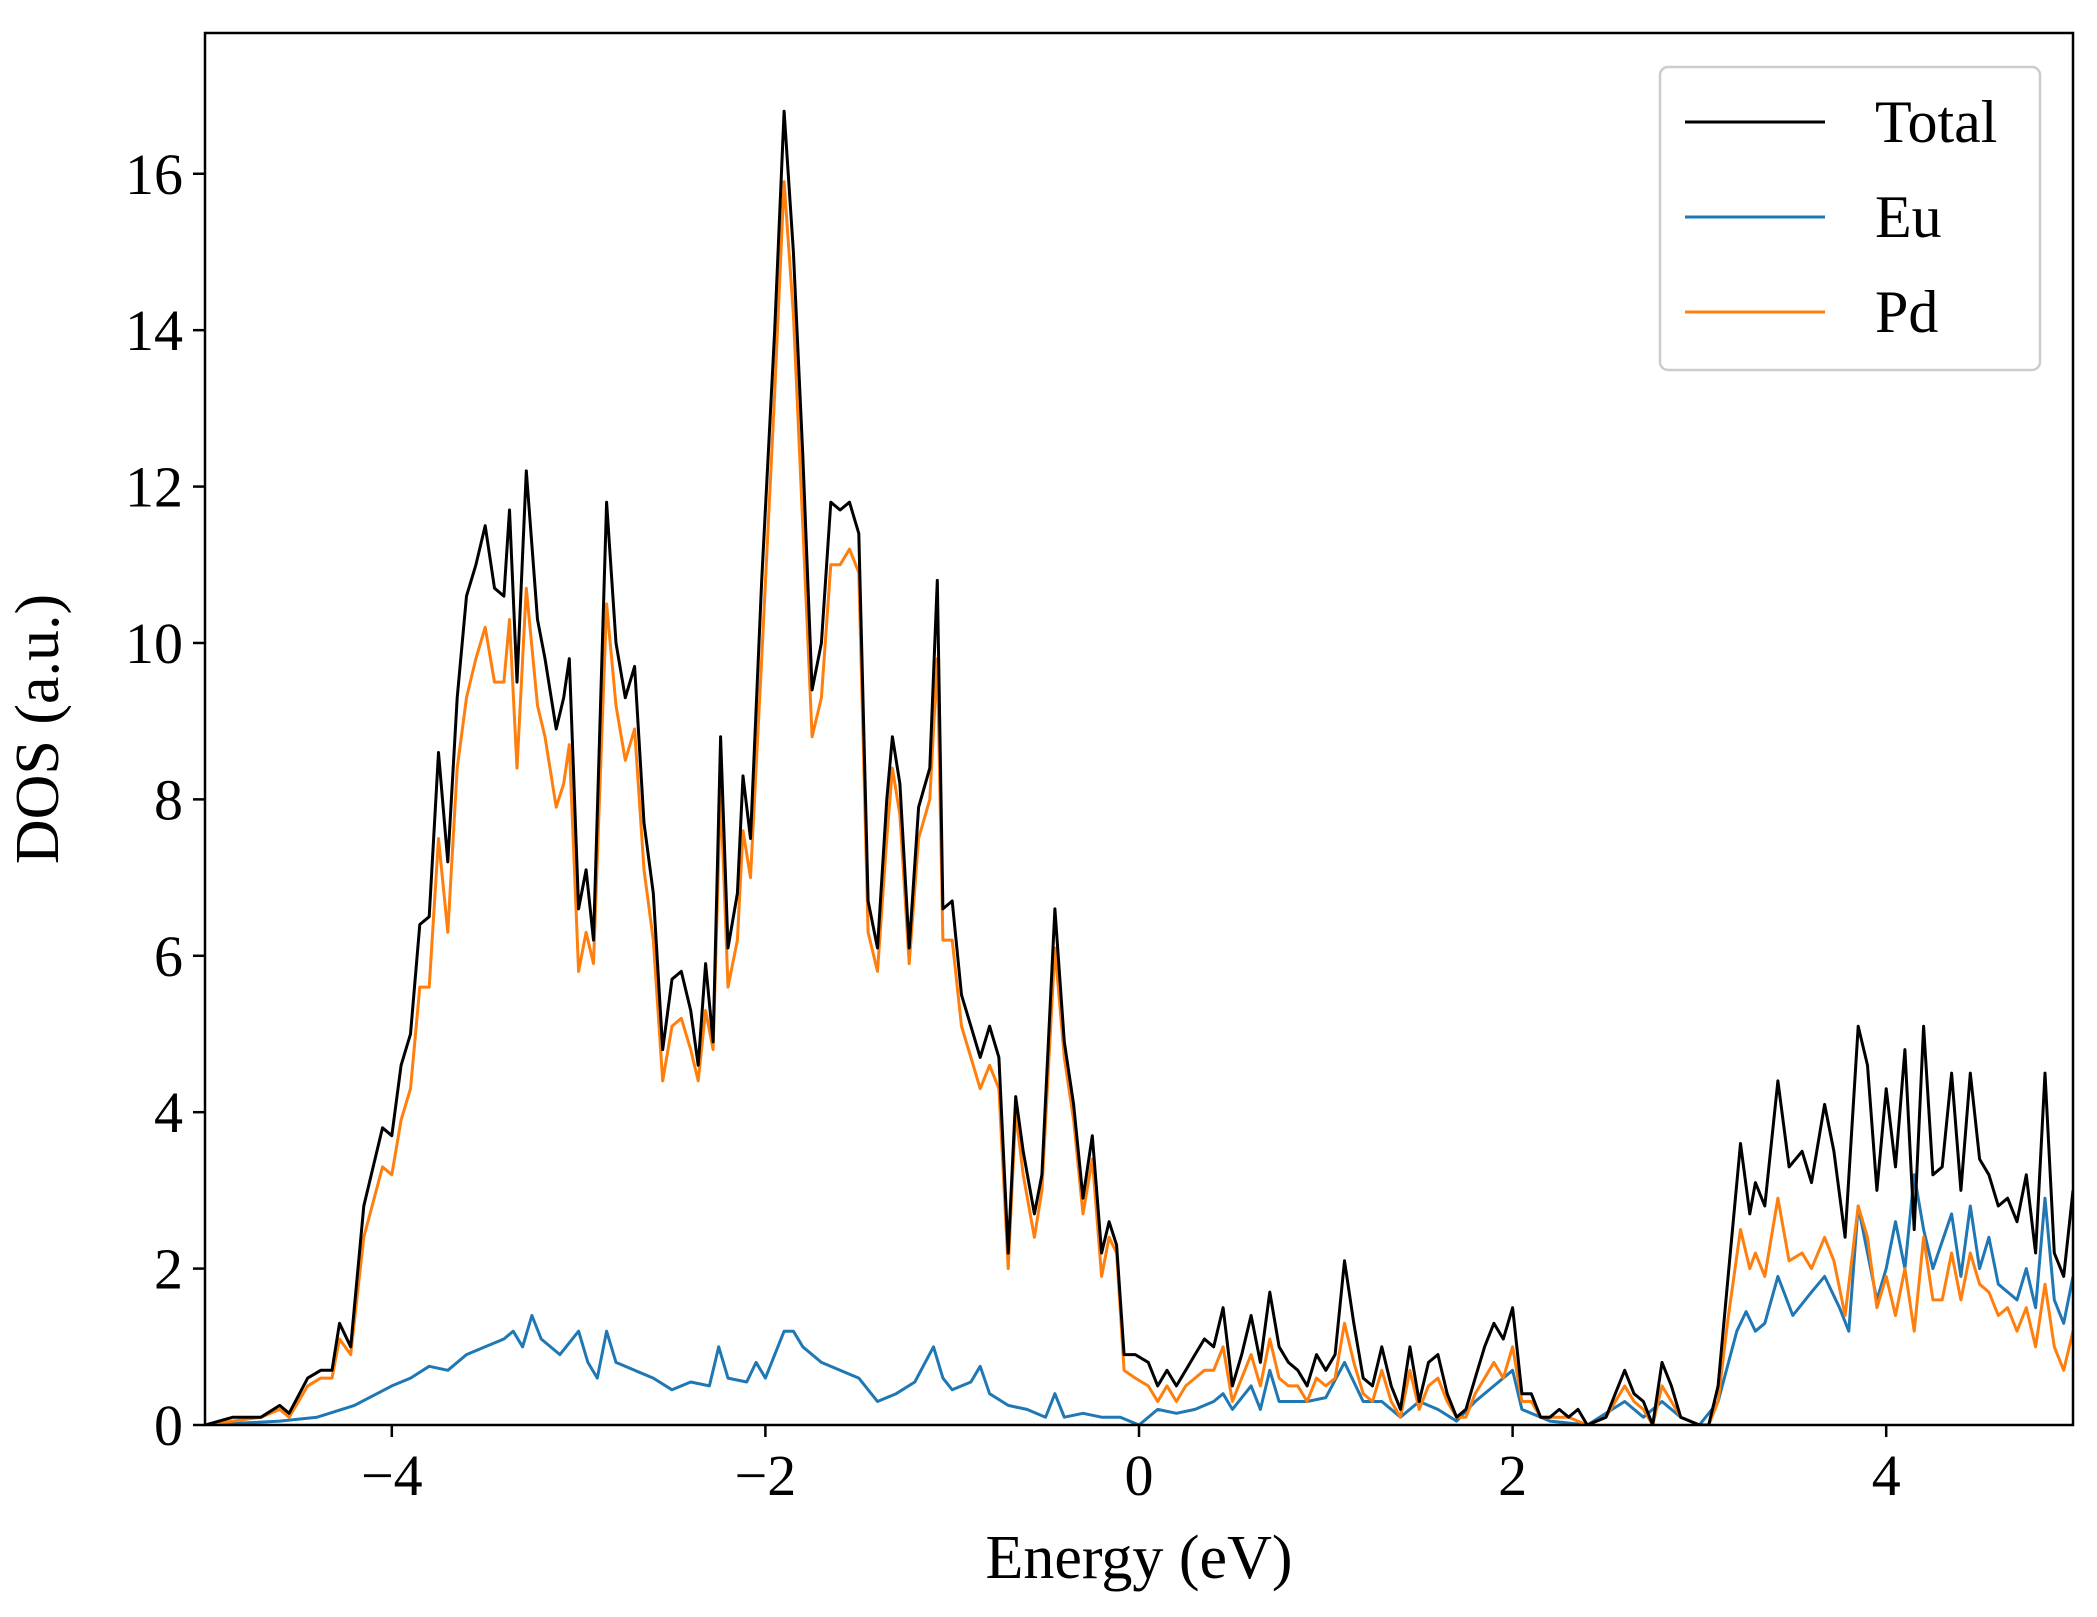 This screenshot has width=2097, height=1617. I want to click on y-tick-label: 12, so click(154, 487).